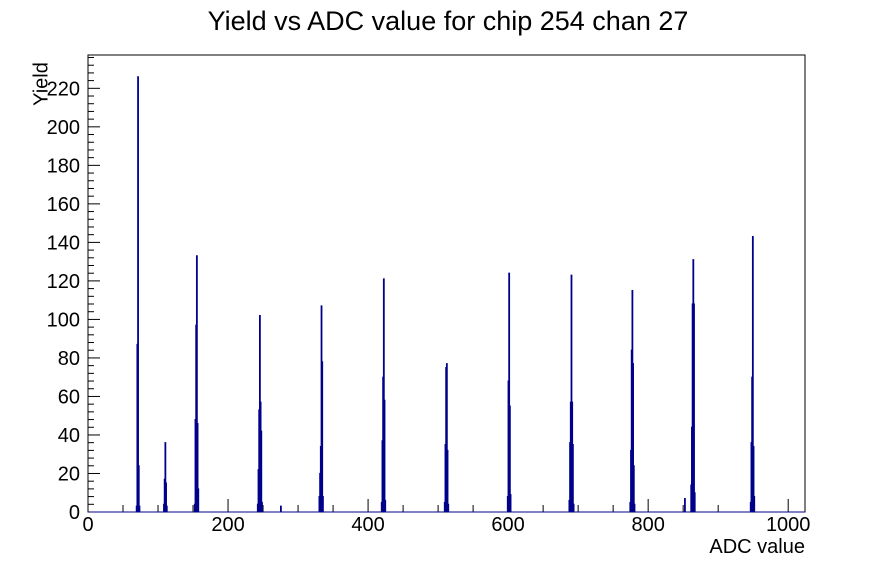 Image resolution: width=896 pixels, height=572 pixels. Describe the element at coordinates (63, 243) in the screenshot. I see `y-tick-label: 140` at that location.